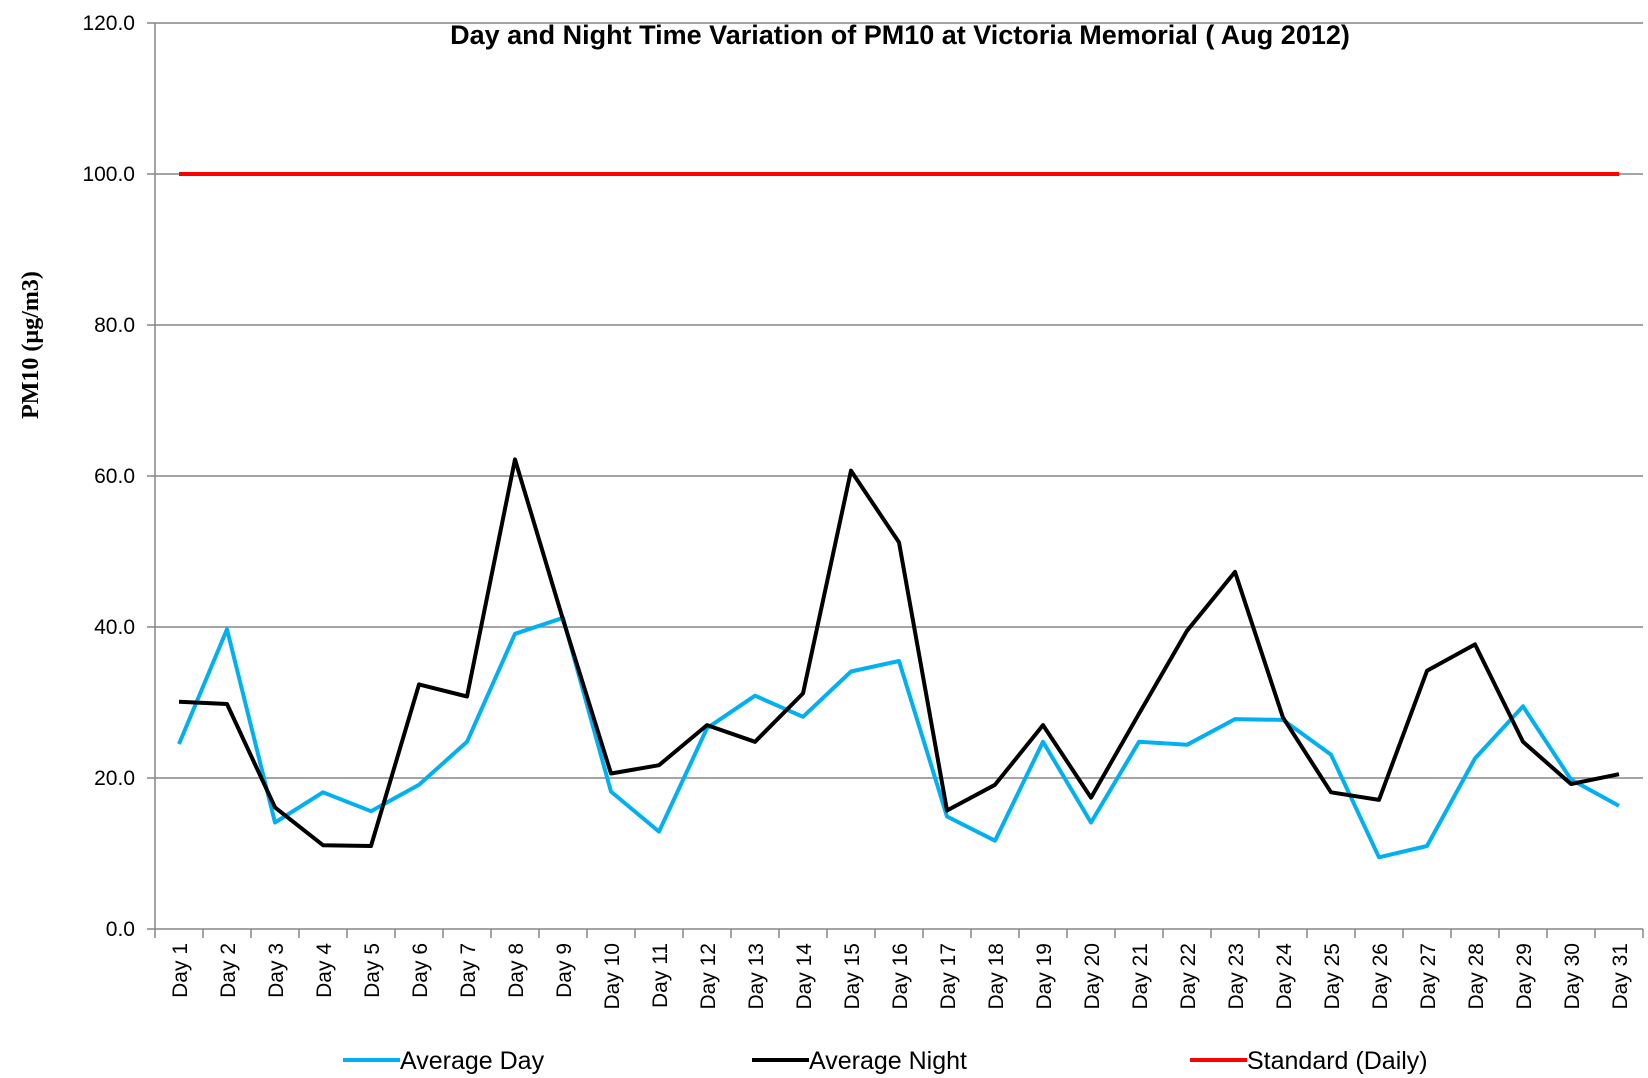 This screenshot has height=1078, width=1648. What do you see at coordinates (276, 970) in the screenshot?
I see `x-tick-label: Day 3` at bounding box center [276, 970].